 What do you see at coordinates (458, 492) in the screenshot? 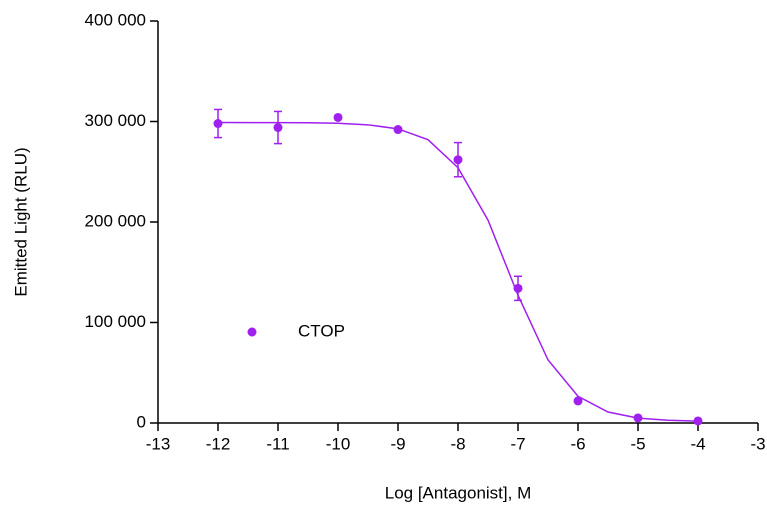
I see `x-axis-label: Log [Antagonist], M` at bounding box center [458, 492].